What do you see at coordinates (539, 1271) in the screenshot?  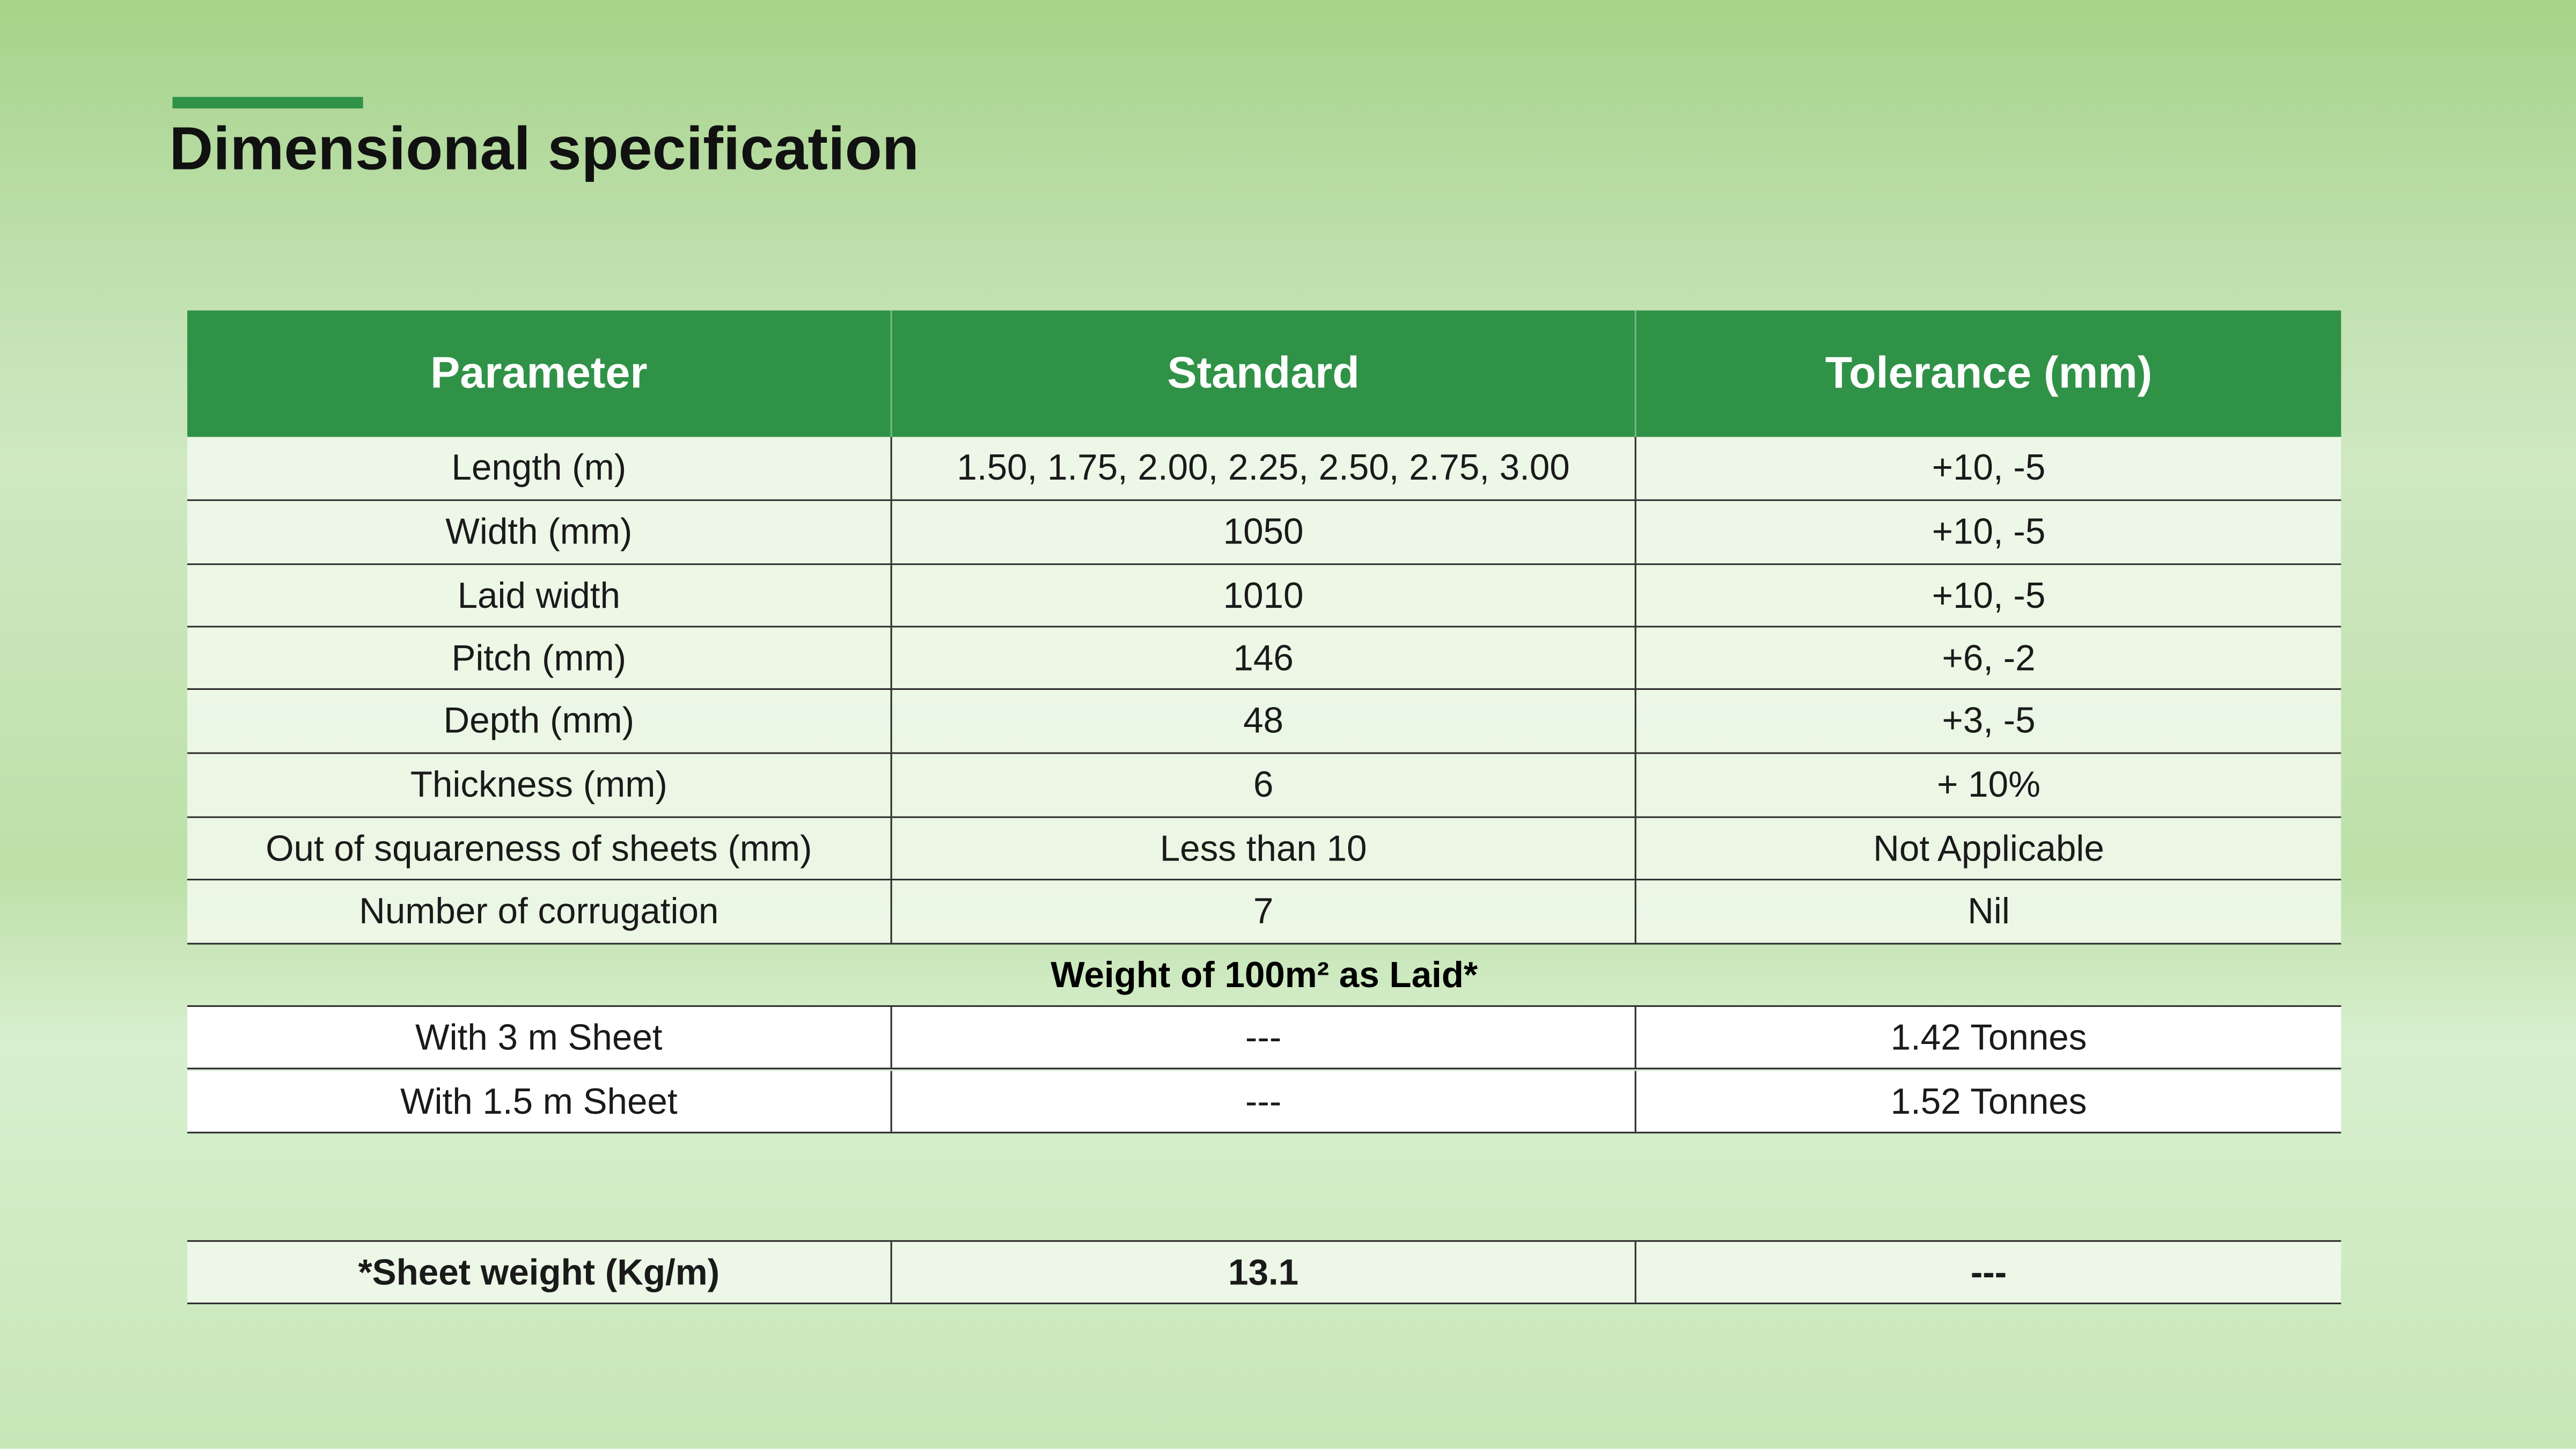 I see `cell: *Sheet weight (Kg/m)` at bounding box center [539, 1271].